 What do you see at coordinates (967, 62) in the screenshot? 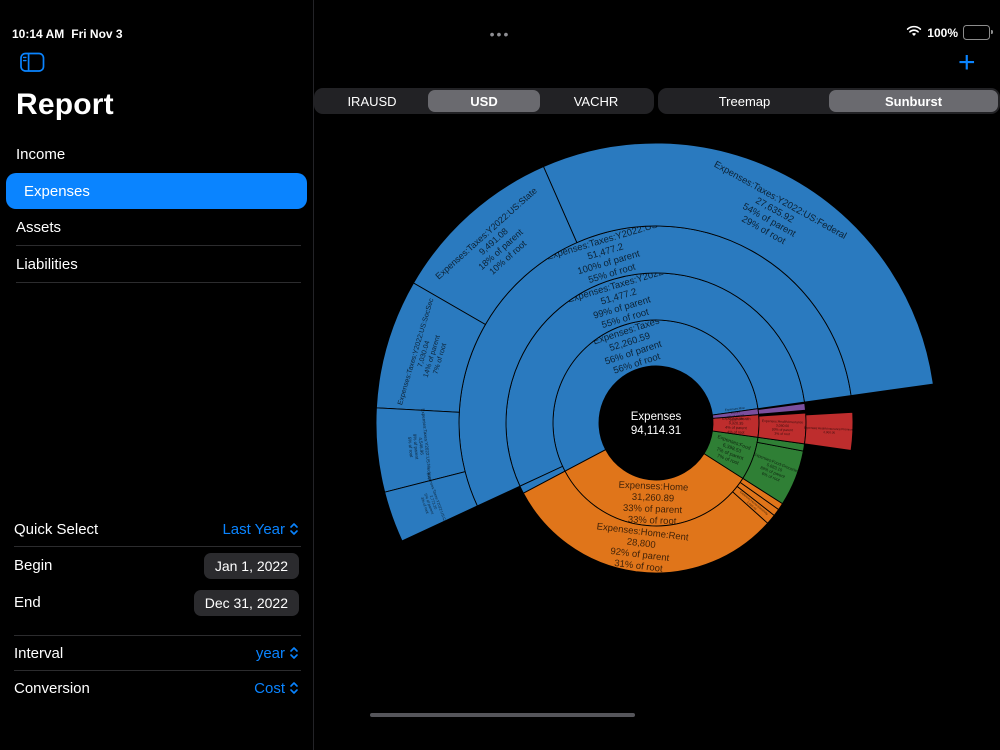
I see `add-button: +` at bounding box center [967, 62].